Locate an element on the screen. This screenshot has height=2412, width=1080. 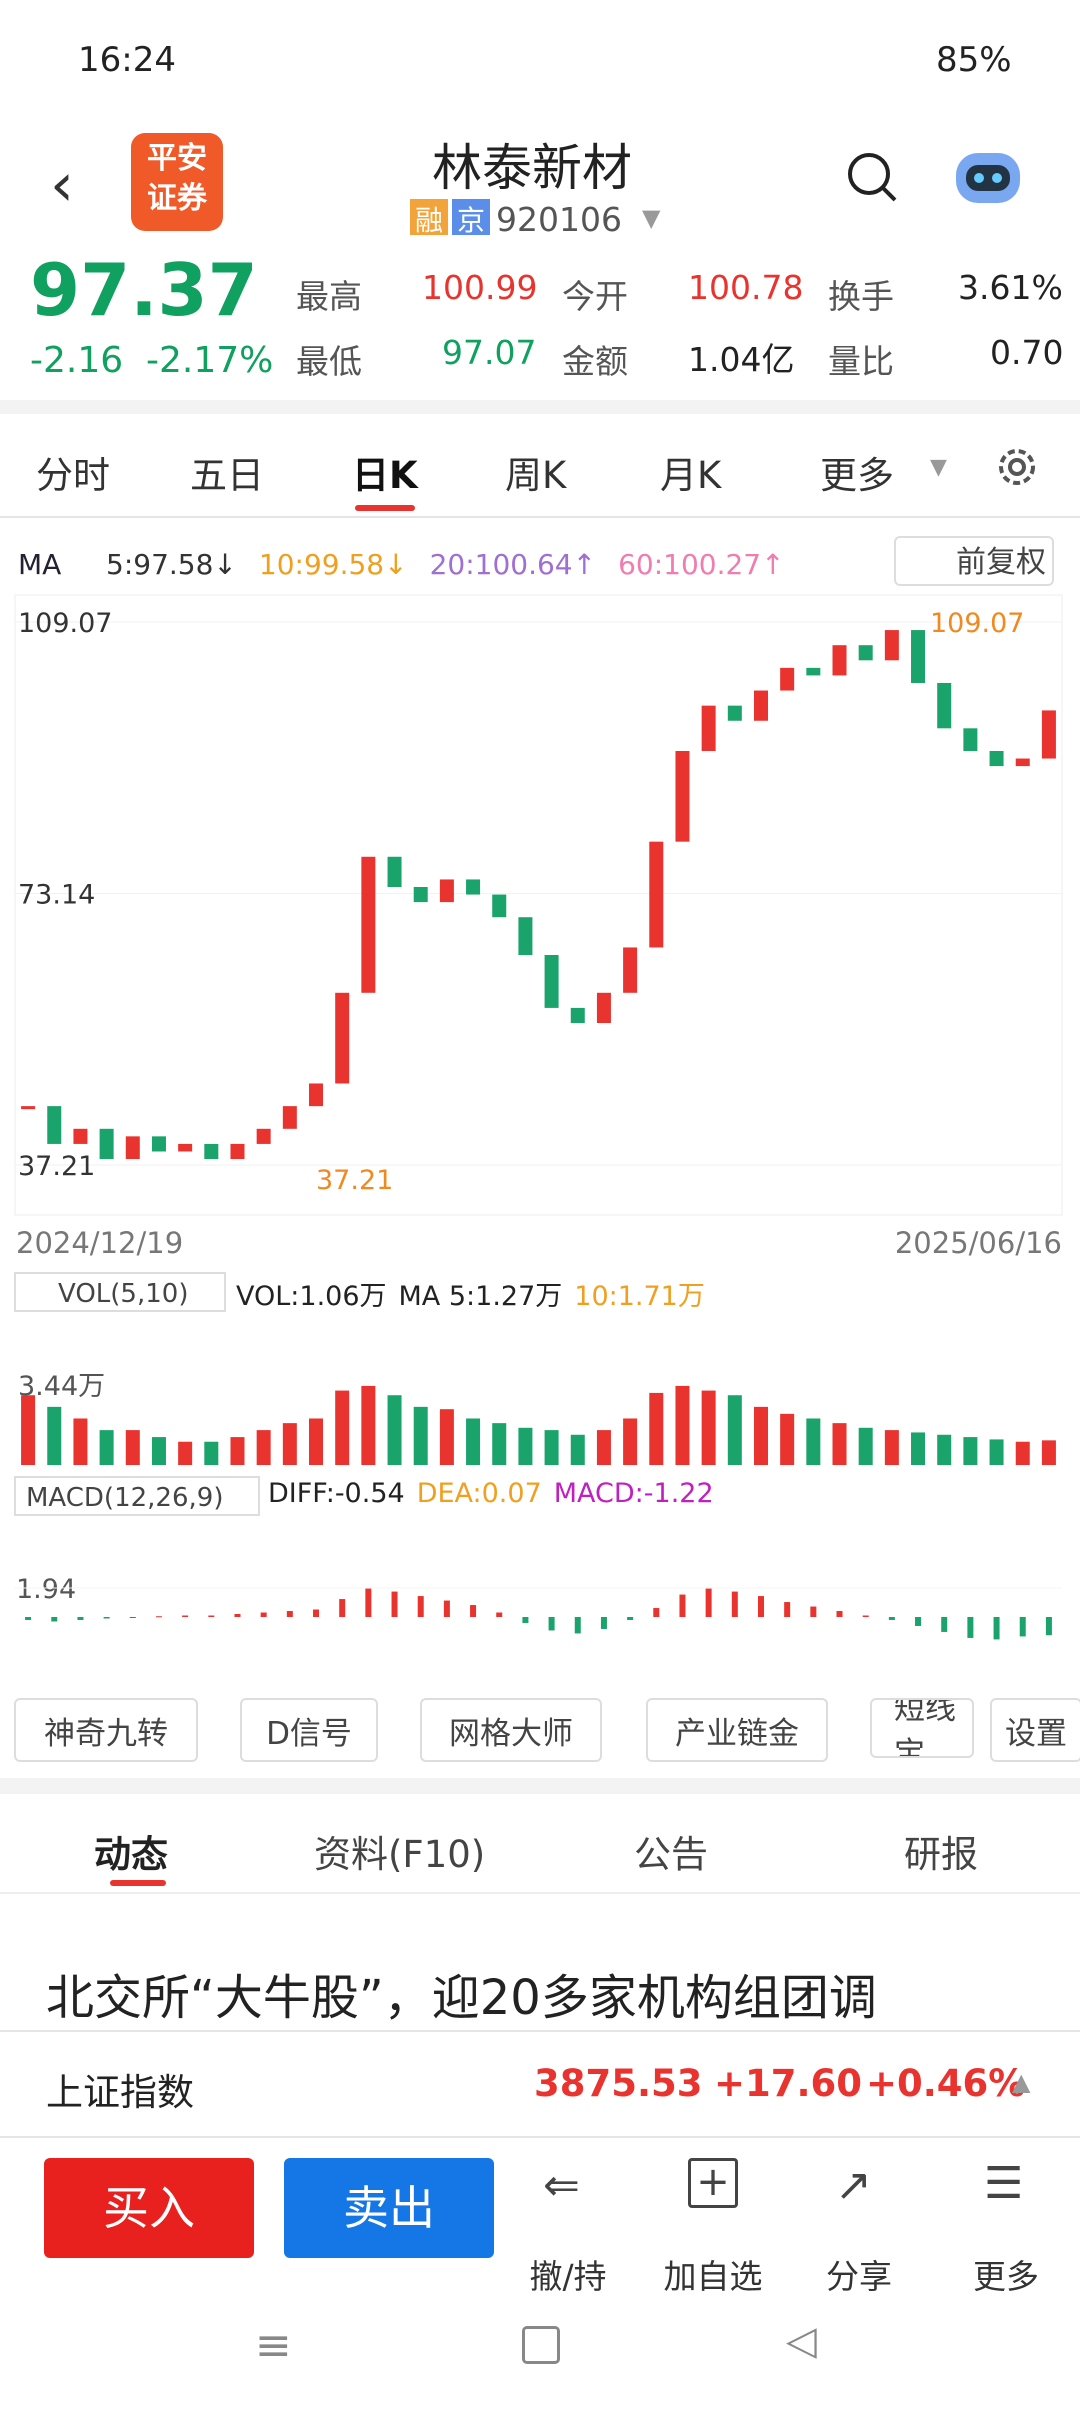
y-tick-label: 37.21 is located at coordinates (56, 1166).